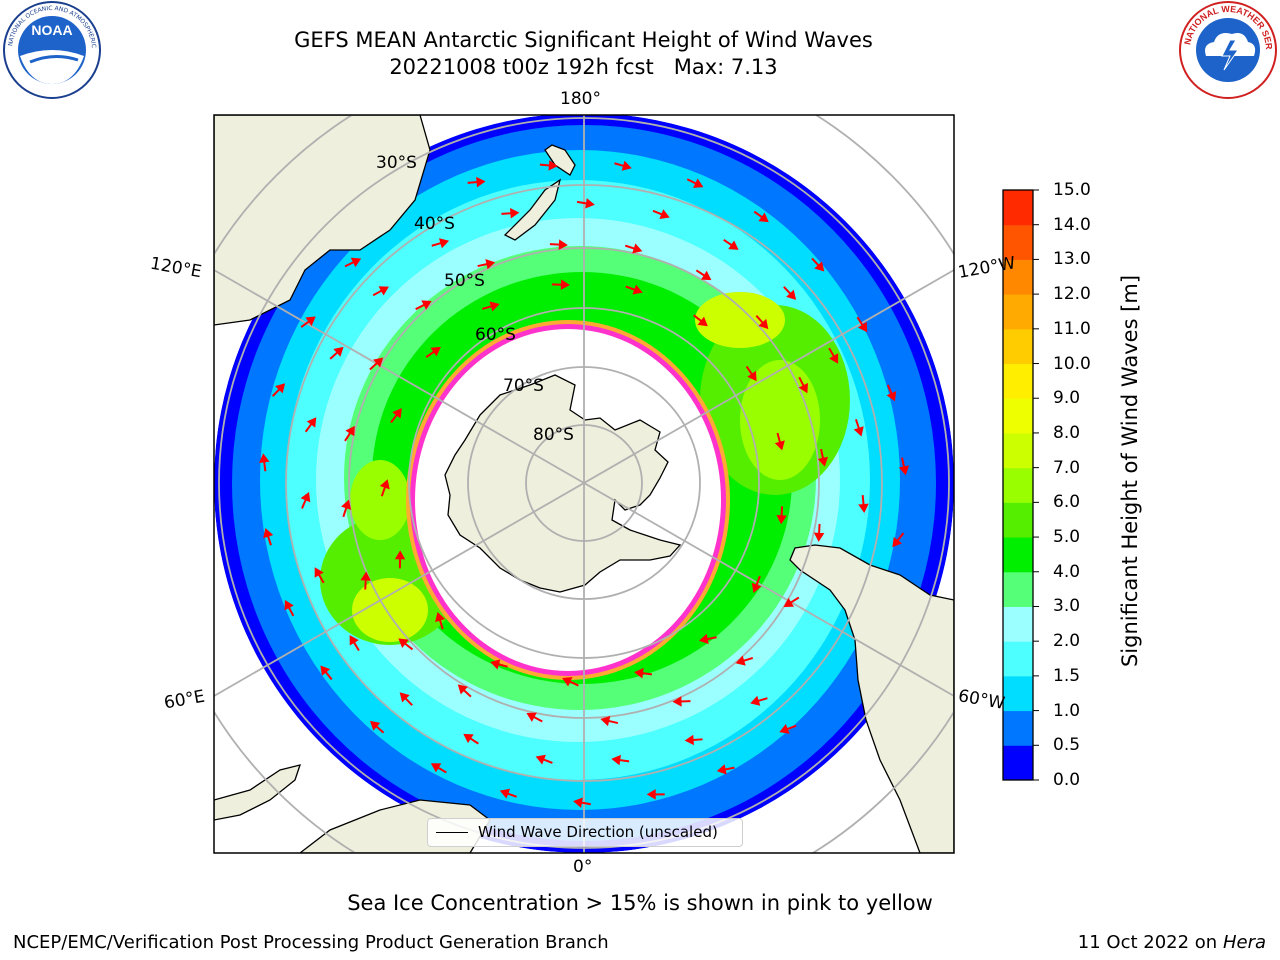  I want to click on land-australia, so click(322, 220).